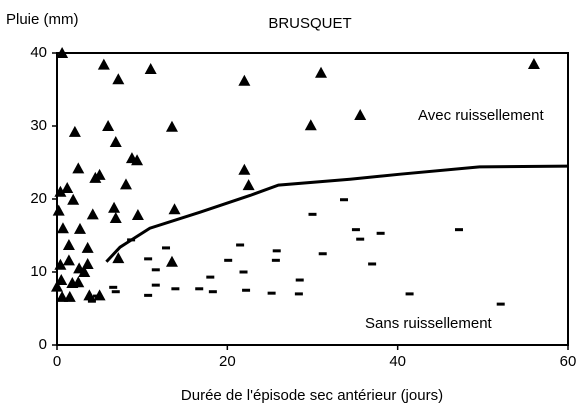 The height and width of the screenshot is (414, 581). I want to click on x-tick-label: 40, so click(397, 361).